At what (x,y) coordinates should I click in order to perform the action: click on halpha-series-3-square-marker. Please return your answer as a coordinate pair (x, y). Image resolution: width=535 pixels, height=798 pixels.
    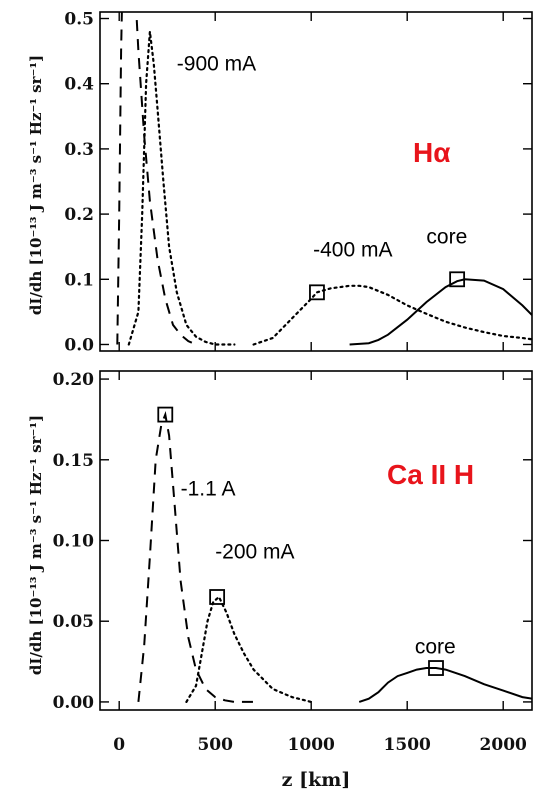
    Looking at the image, I should click on (317, 292).